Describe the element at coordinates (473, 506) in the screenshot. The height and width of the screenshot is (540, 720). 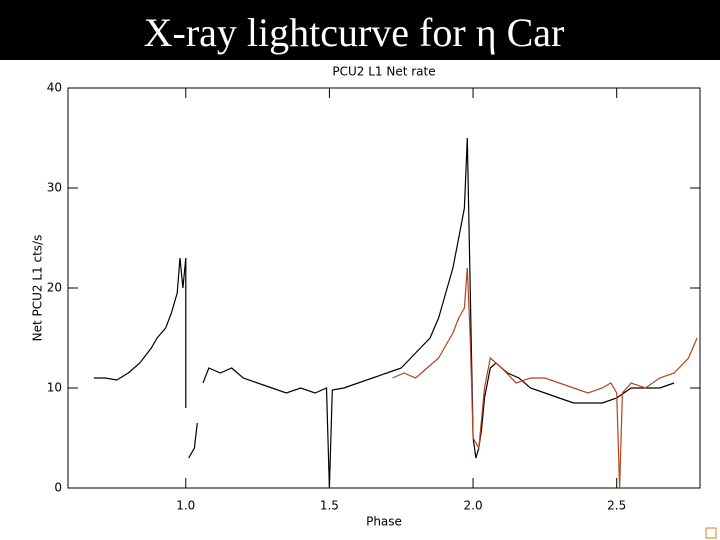
I see `x-tick-label: 2.0` at that location.